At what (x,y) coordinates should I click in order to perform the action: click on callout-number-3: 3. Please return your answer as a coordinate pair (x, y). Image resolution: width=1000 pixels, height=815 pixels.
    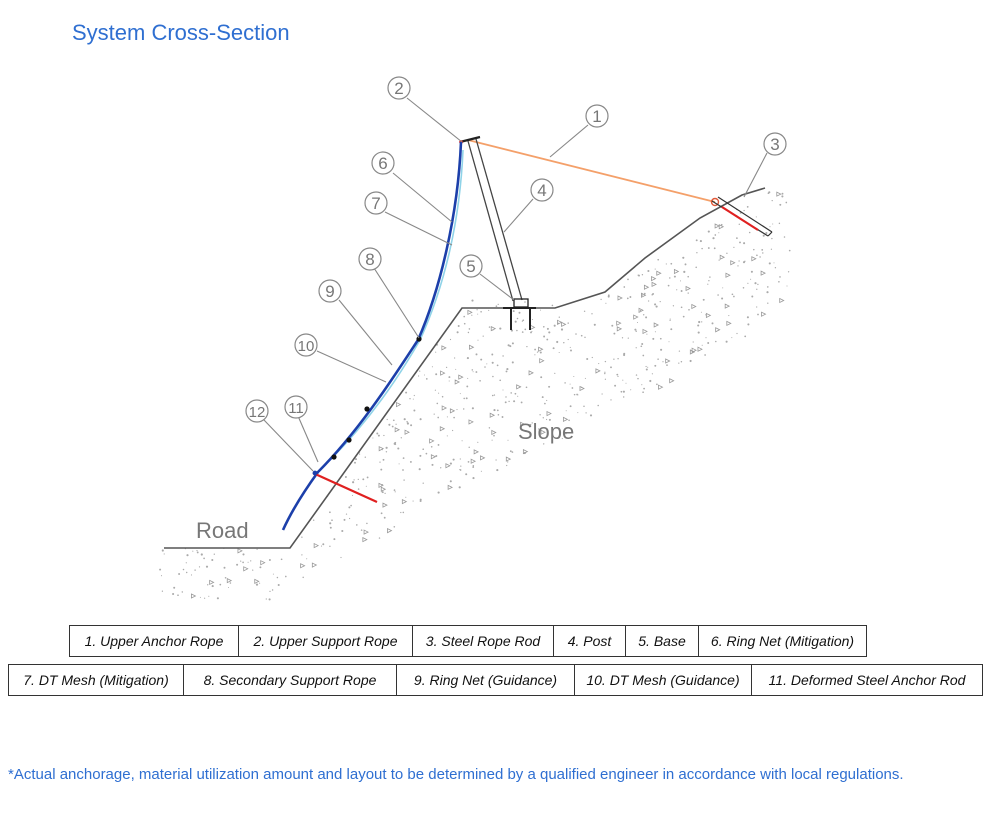
    Looking at the image, I should click on (774, 144).